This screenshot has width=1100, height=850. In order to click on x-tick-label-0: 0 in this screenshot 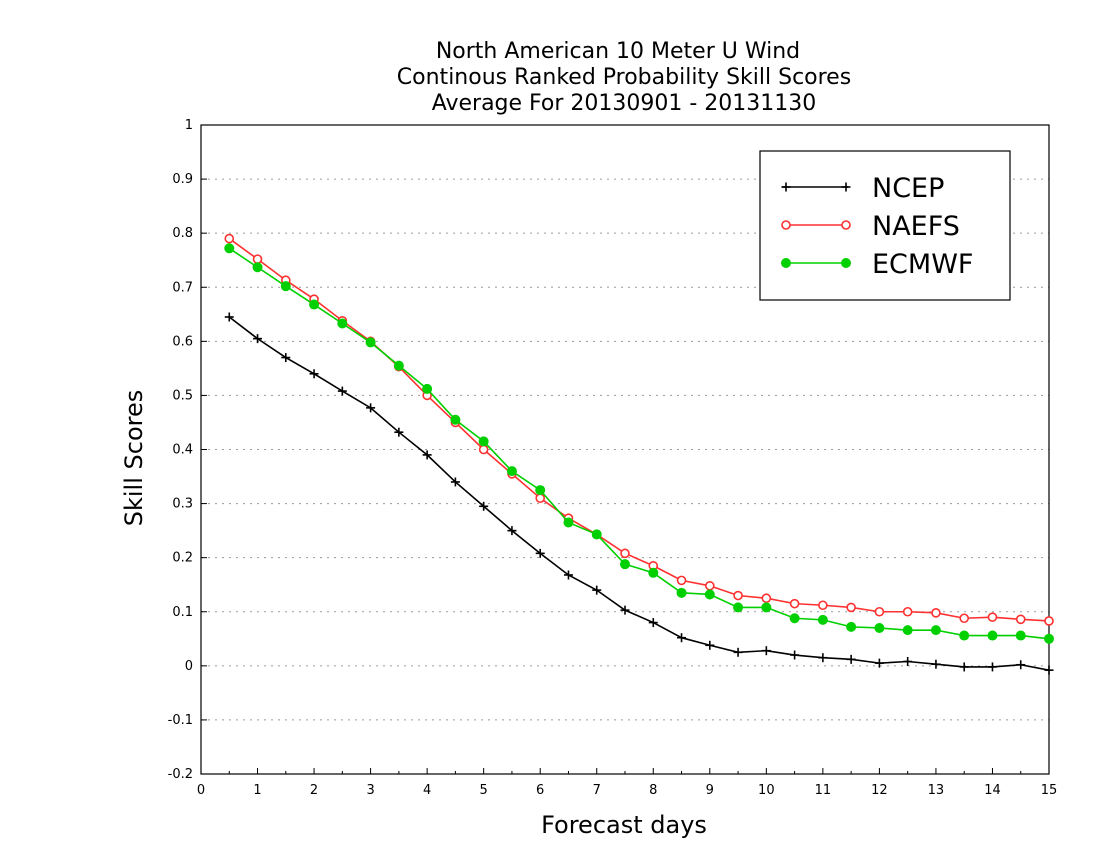, I will do `click(201, 790)`.